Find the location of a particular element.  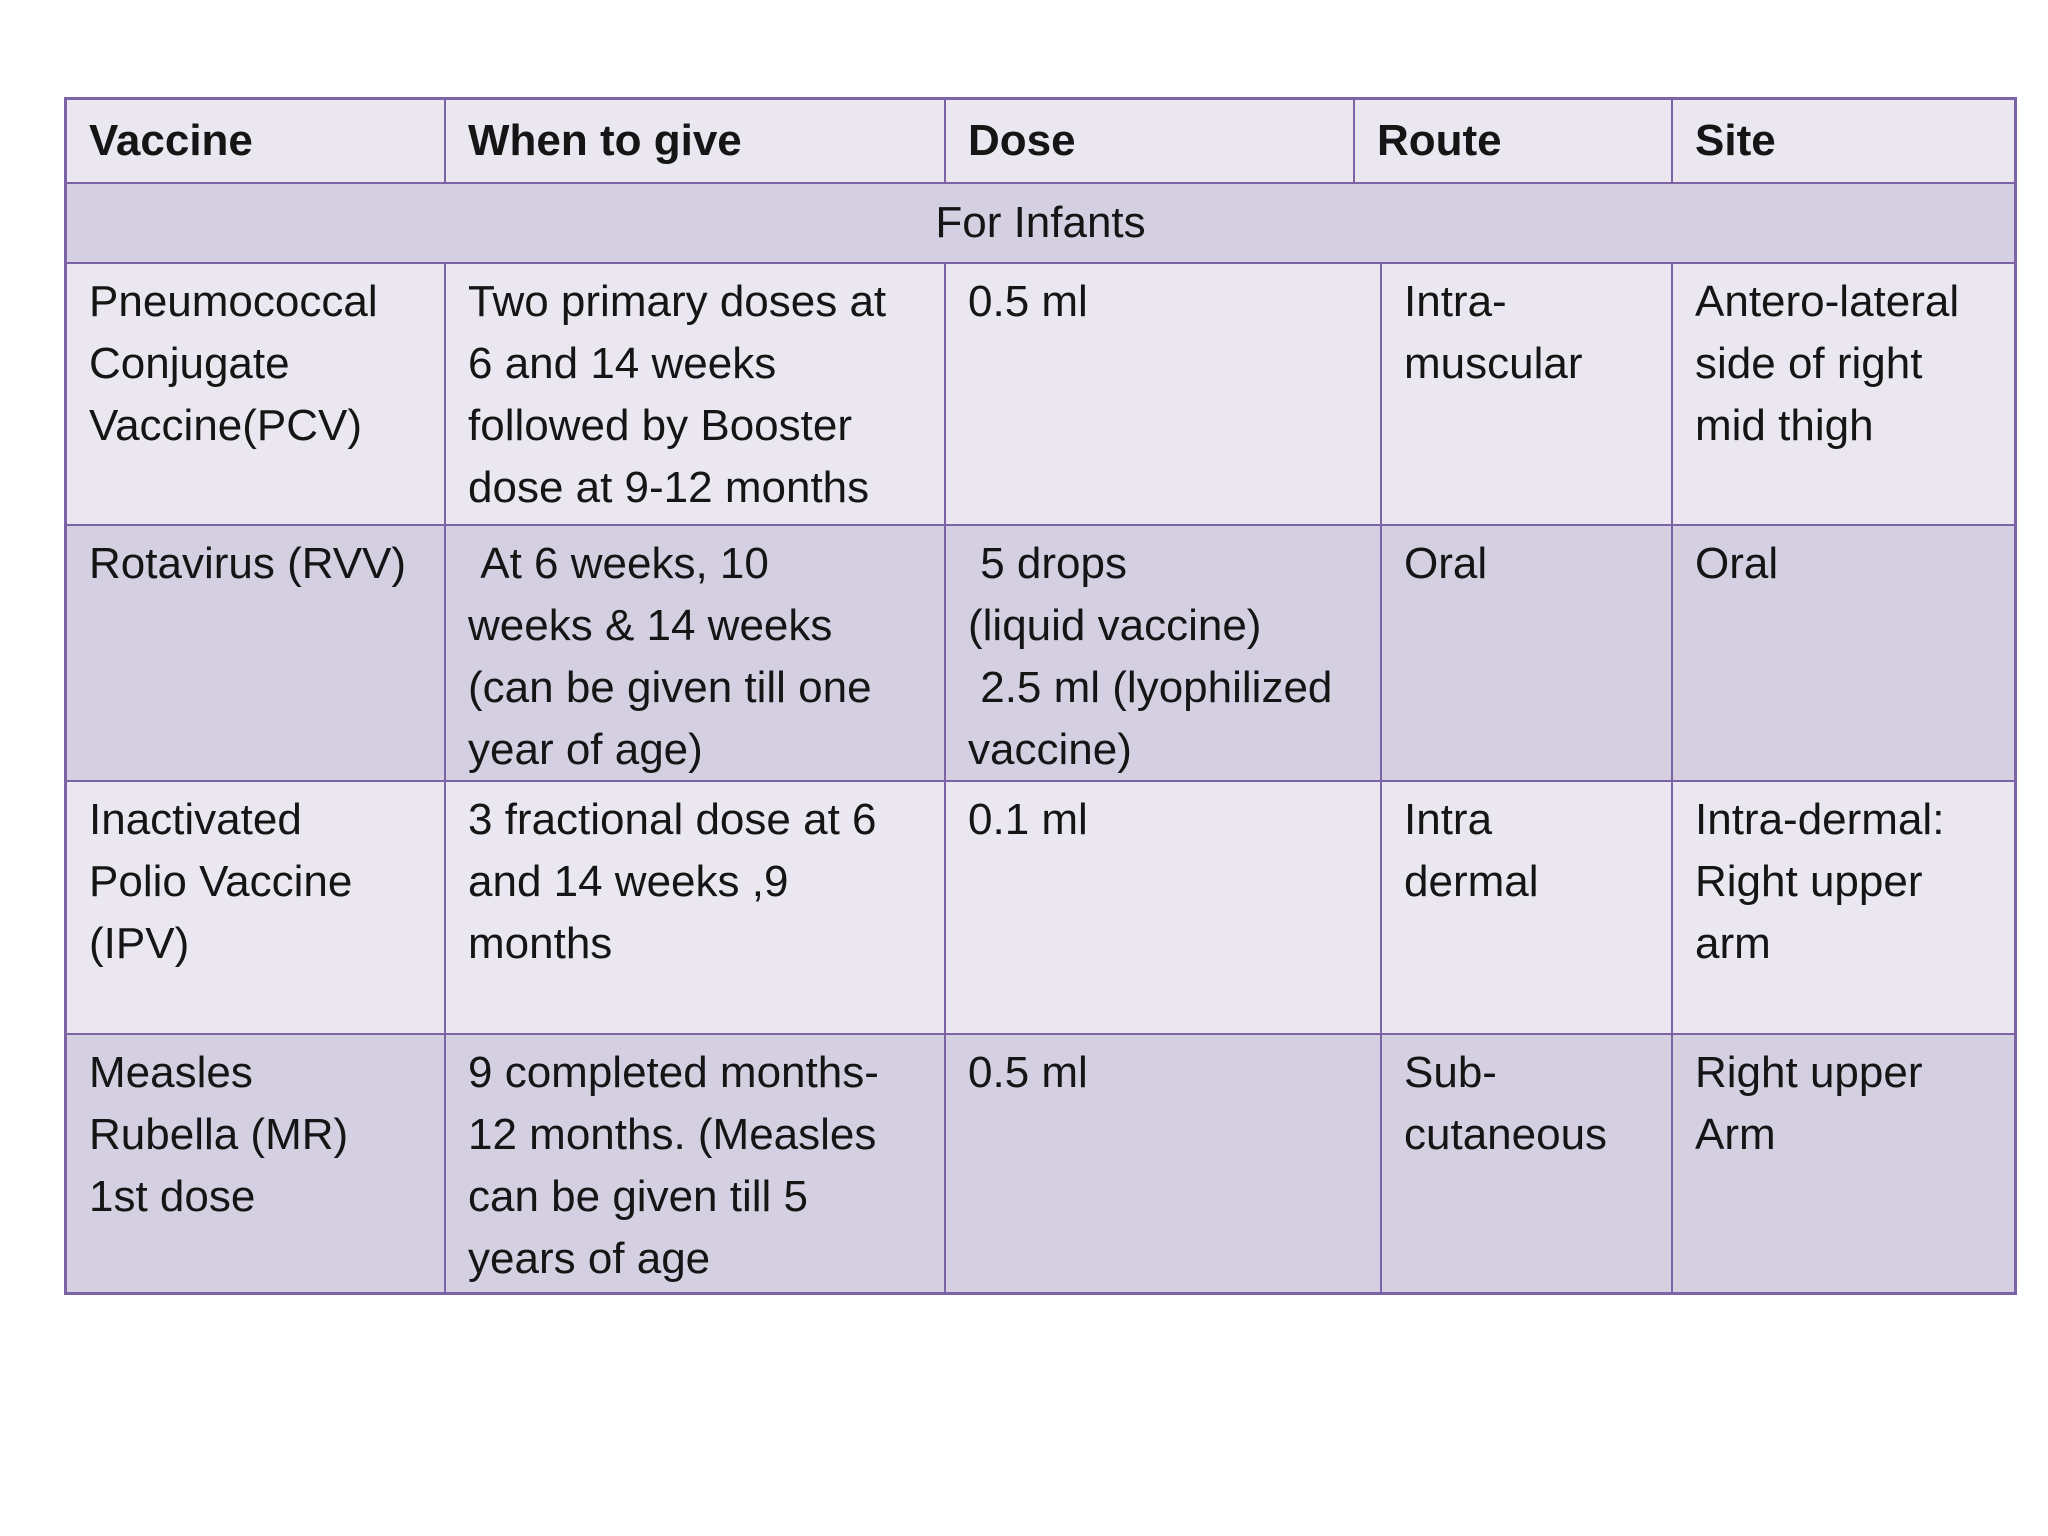

cell-site: Intra-dermal: Right upper arm is located at coordinates (1842, 907).